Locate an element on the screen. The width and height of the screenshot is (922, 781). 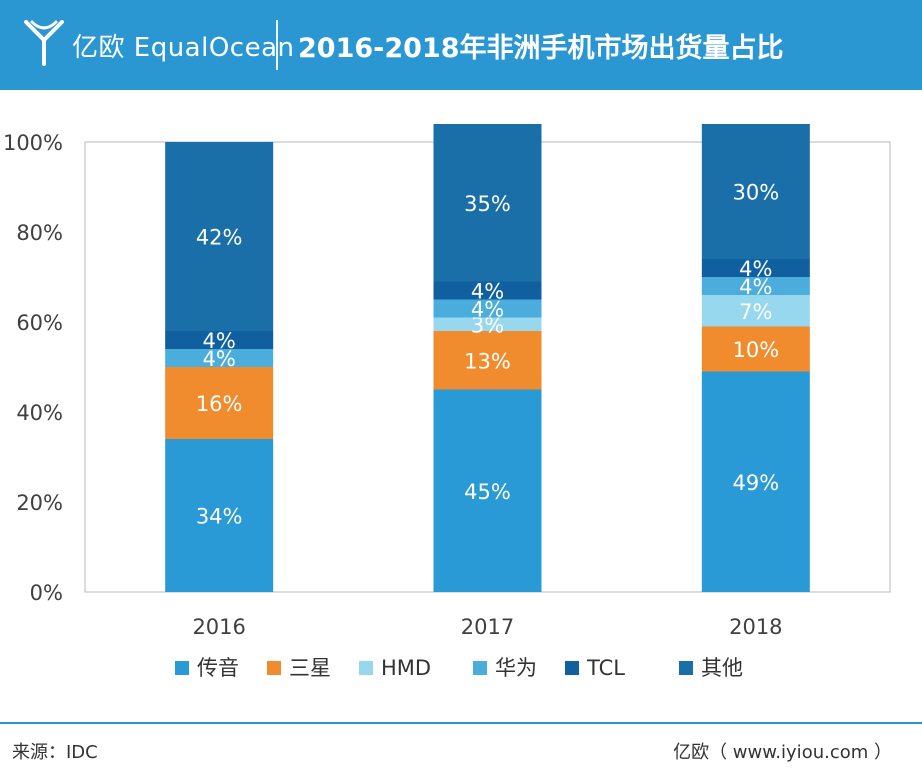
data-label: 30% is located at coordinates (755, 193).